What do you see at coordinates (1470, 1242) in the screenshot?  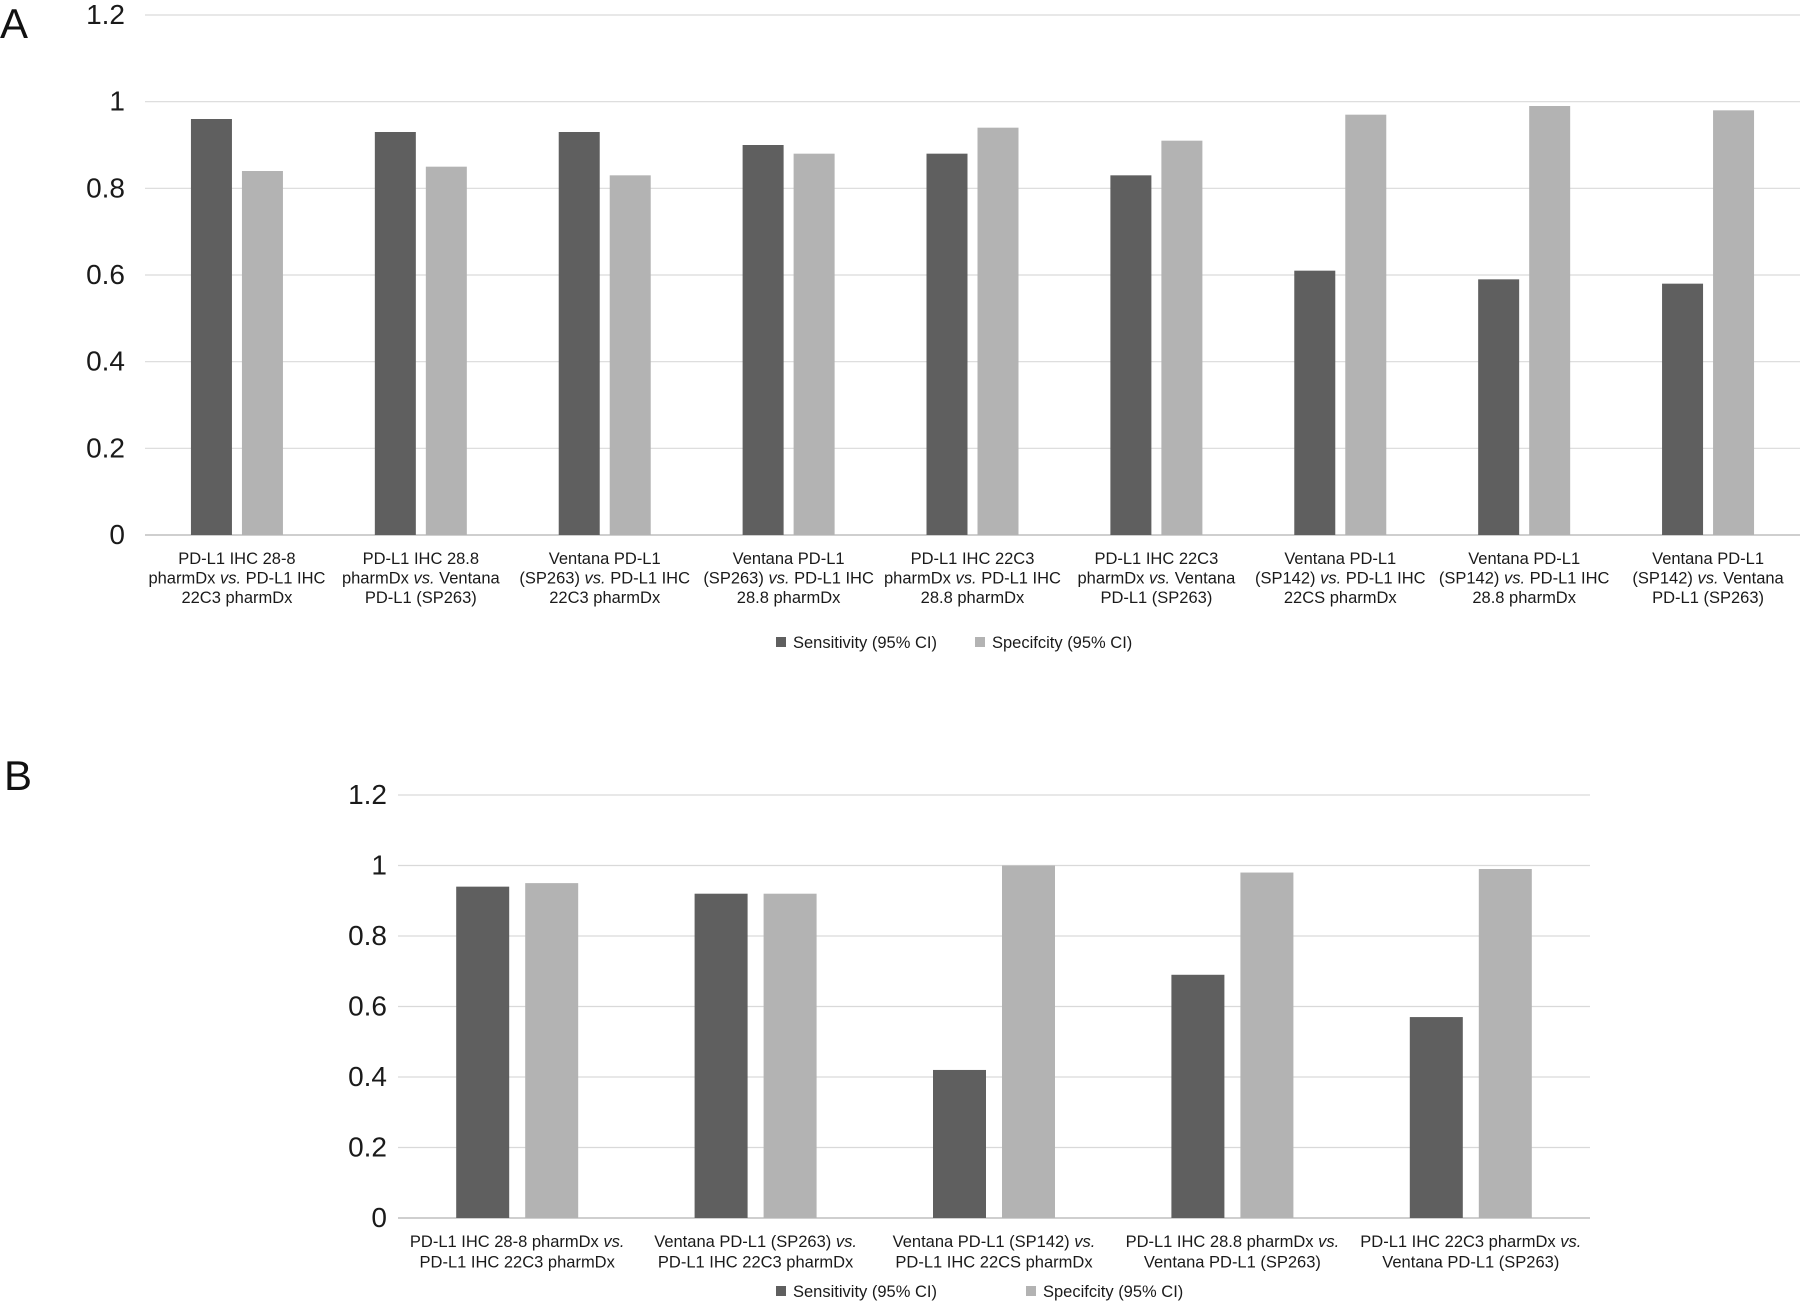 I see `category-label: PD-L1 IHC 22C3 pharmDx vs.` at bounding box center [1470, 1242].